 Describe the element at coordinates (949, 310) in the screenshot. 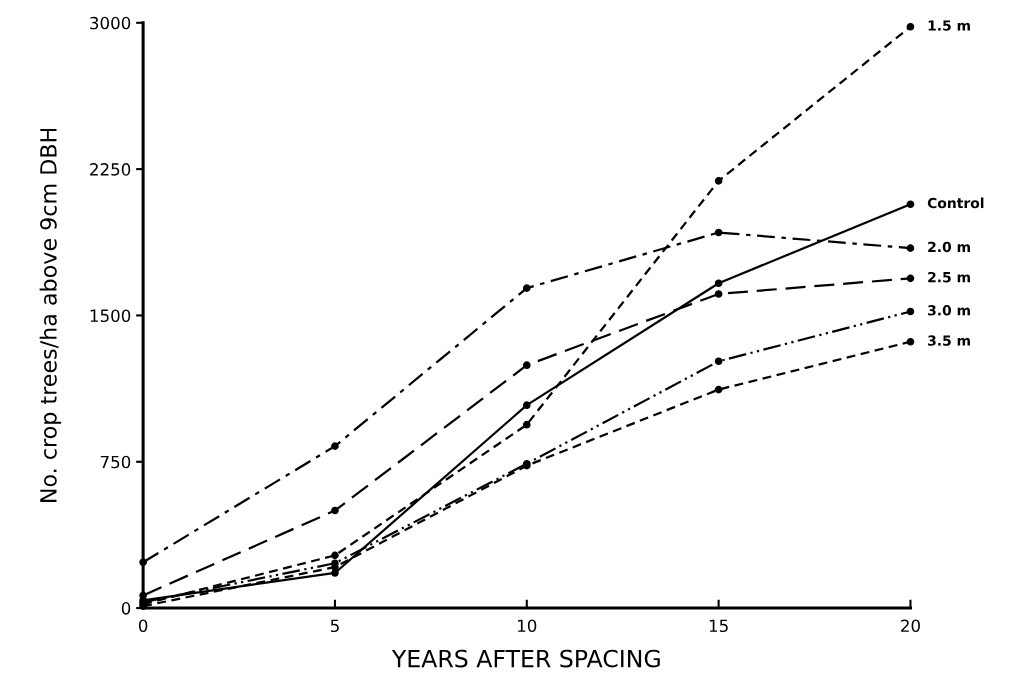

I see `series-label: 3.0 m` at that location.